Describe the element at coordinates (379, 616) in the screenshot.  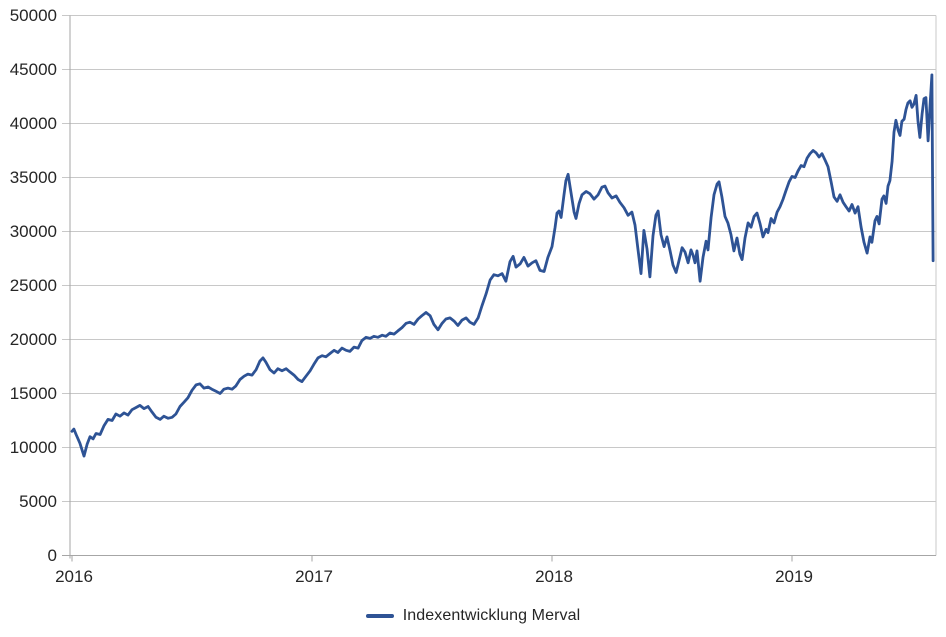
I see `legend-line-swatch` at that location.